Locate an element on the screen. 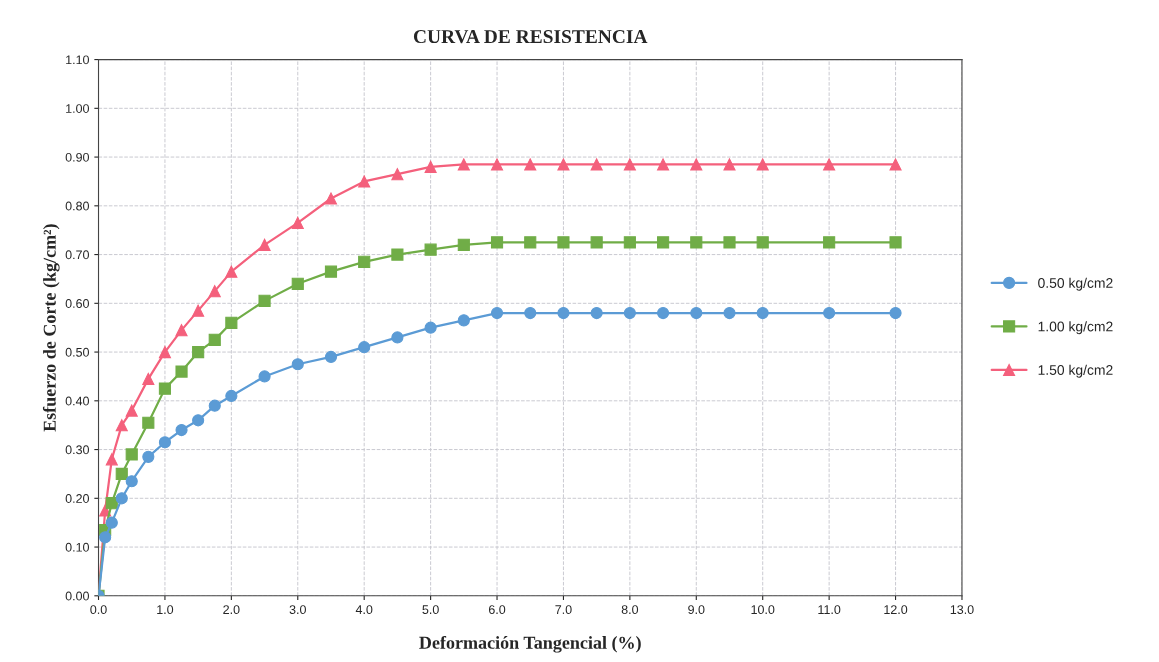  y-tick-label: 0.10 is located at coordinates (77, 547).